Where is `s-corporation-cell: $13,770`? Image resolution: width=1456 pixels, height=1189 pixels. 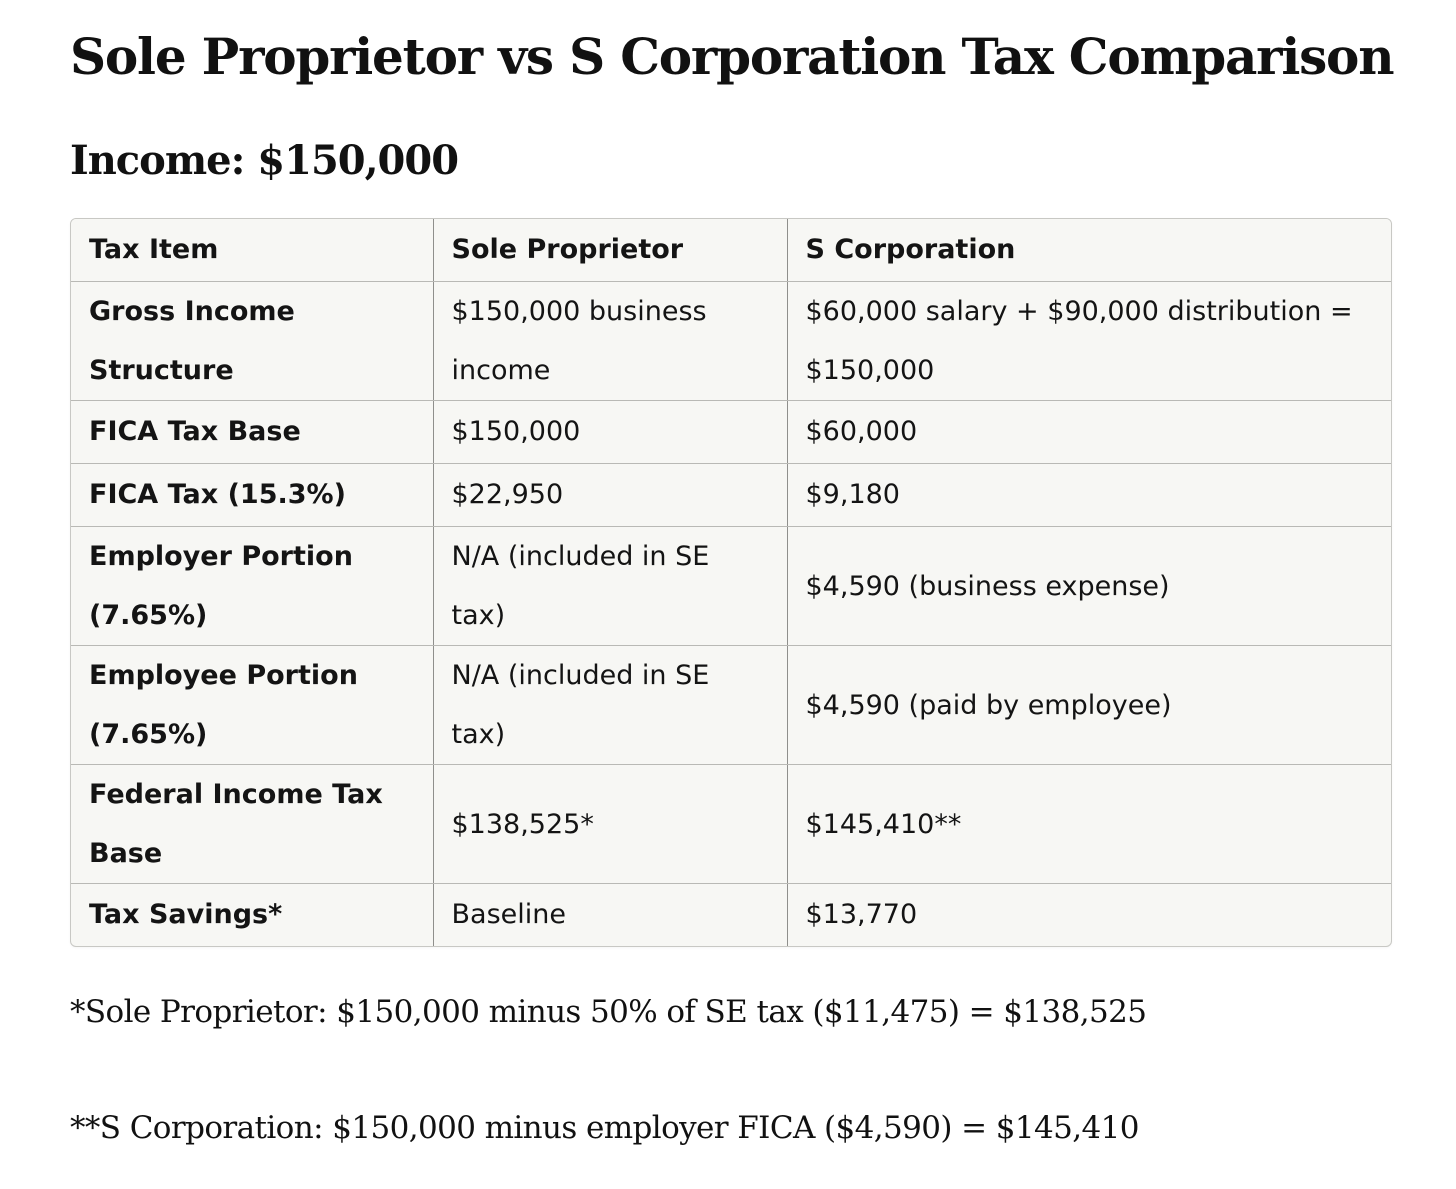 s-corporation-cell: $13,770 is located at coordinates (861, 914).